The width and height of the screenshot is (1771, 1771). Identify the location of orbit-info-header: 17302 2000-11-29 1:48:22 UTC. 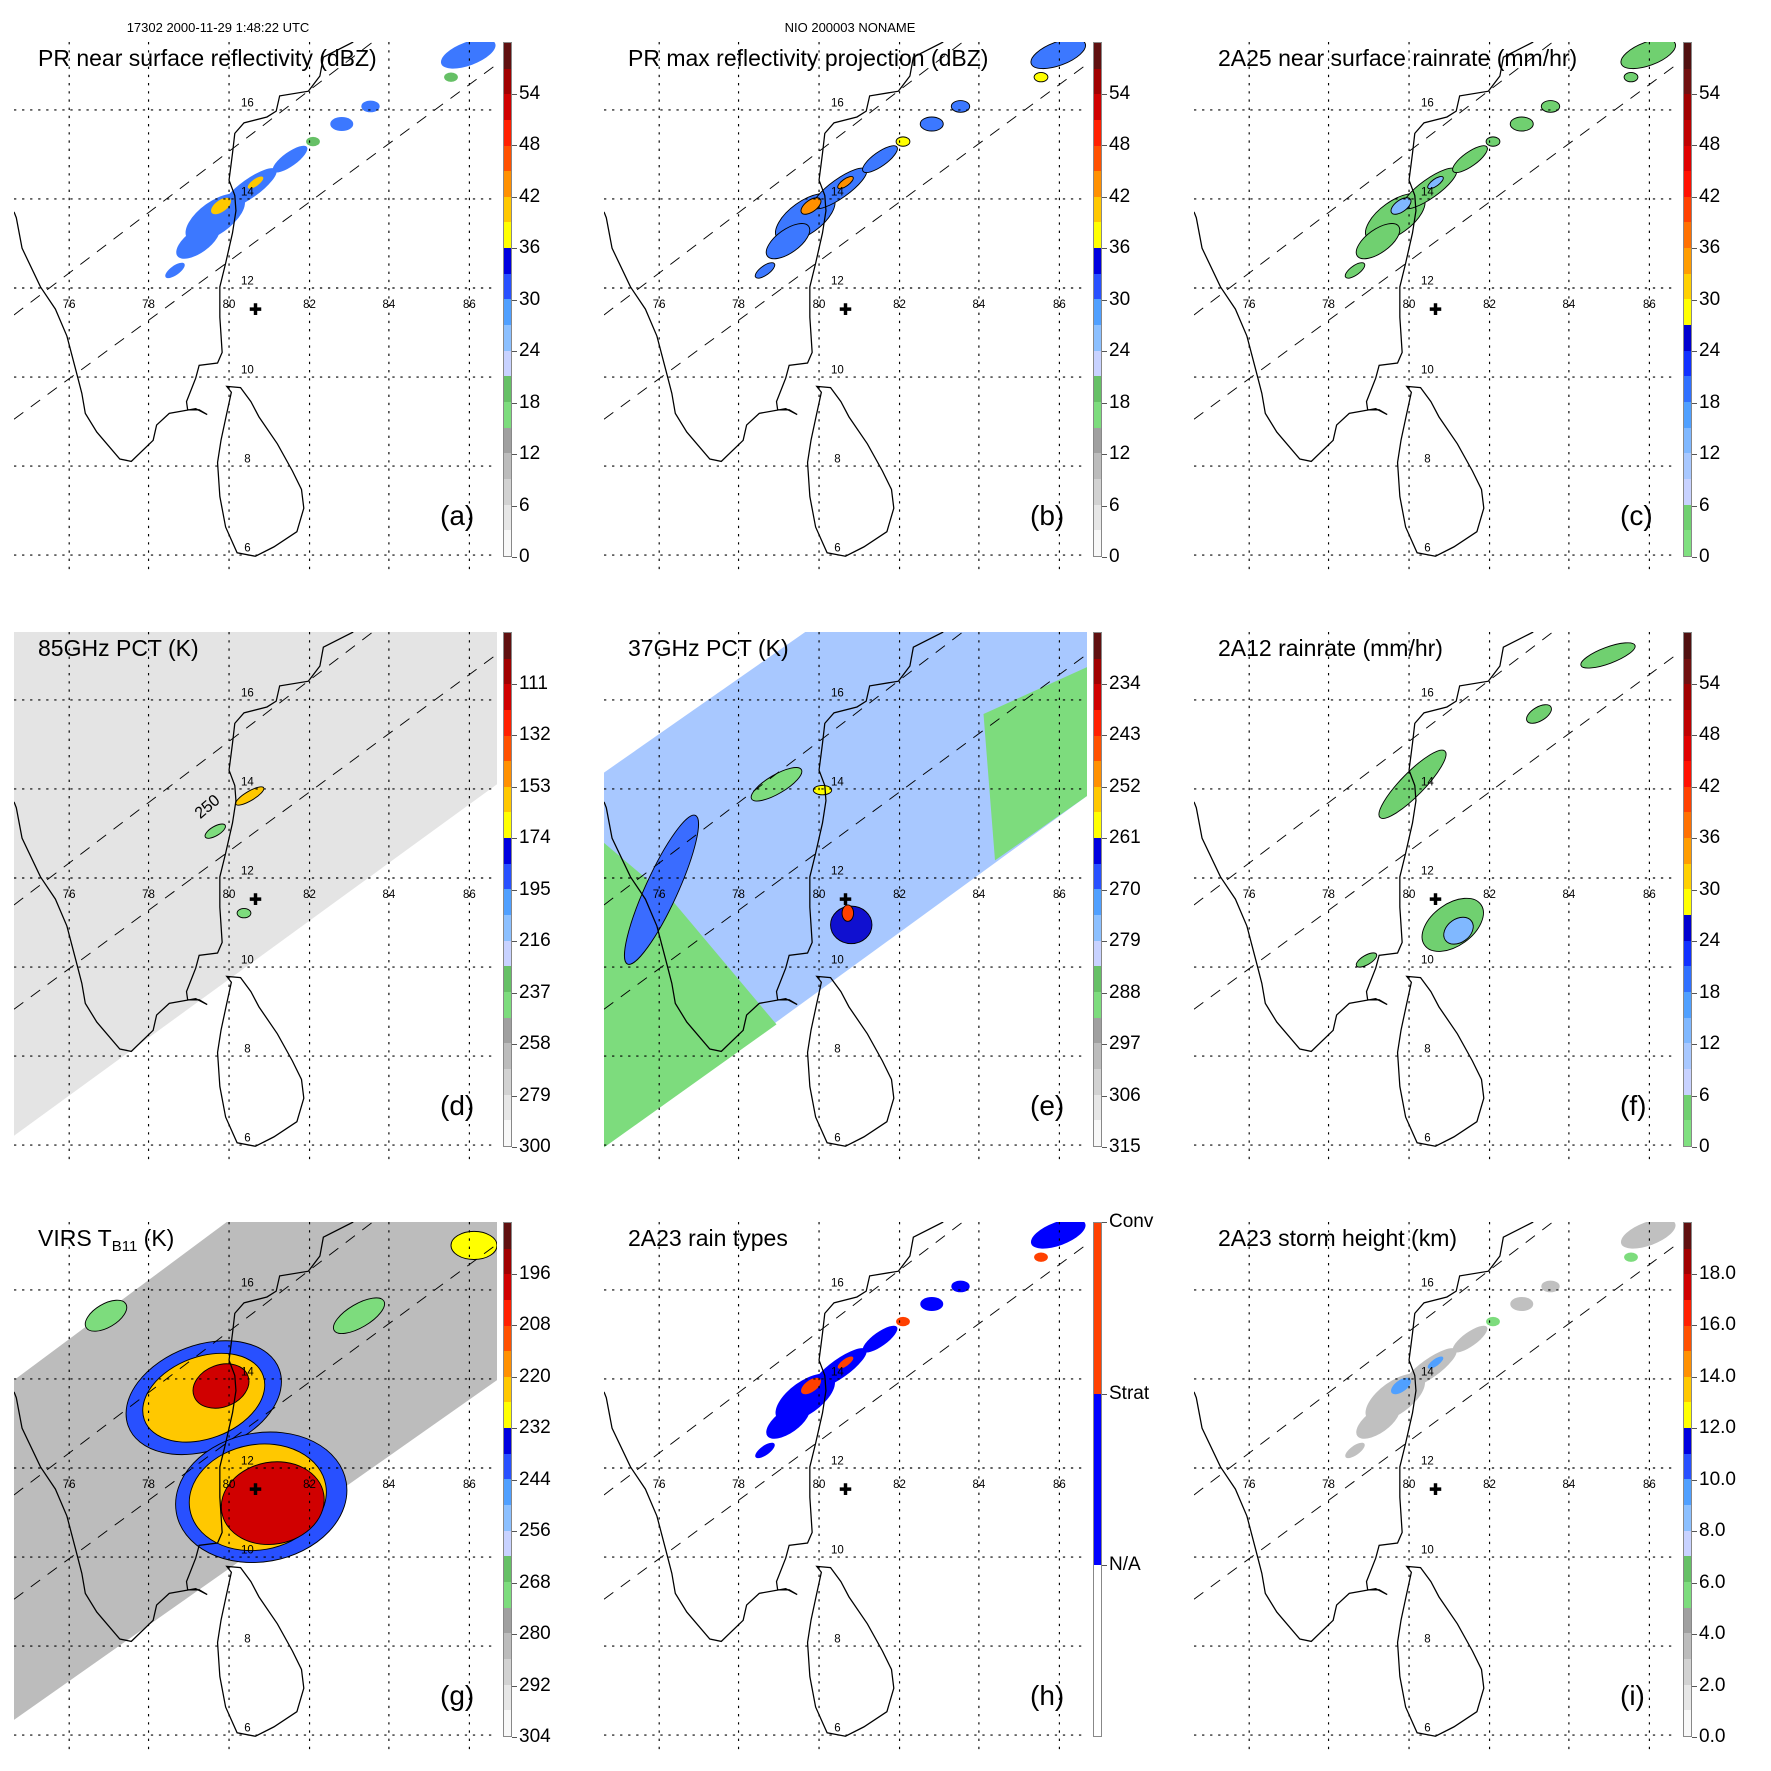
(218, 27).